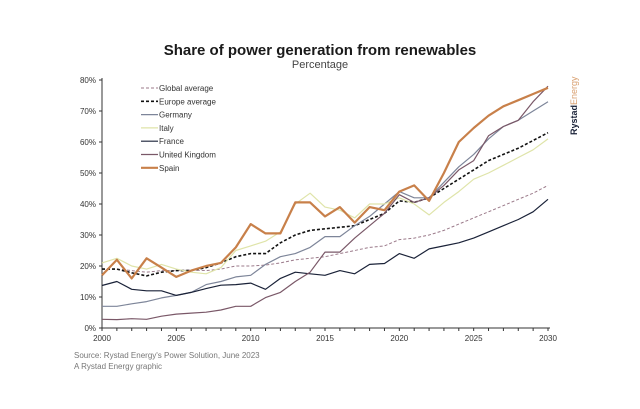 The height and width of the screenshot is (409, 640). I want to click on logo-part1: Rystad, so click(574, 119).